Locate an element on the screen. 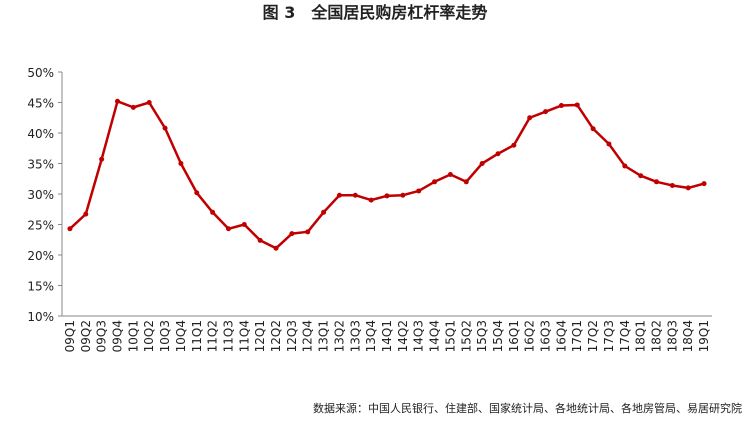 The image size is (750, 430). x-tick-label: 14Q2 is located at coordinates (403, 336).